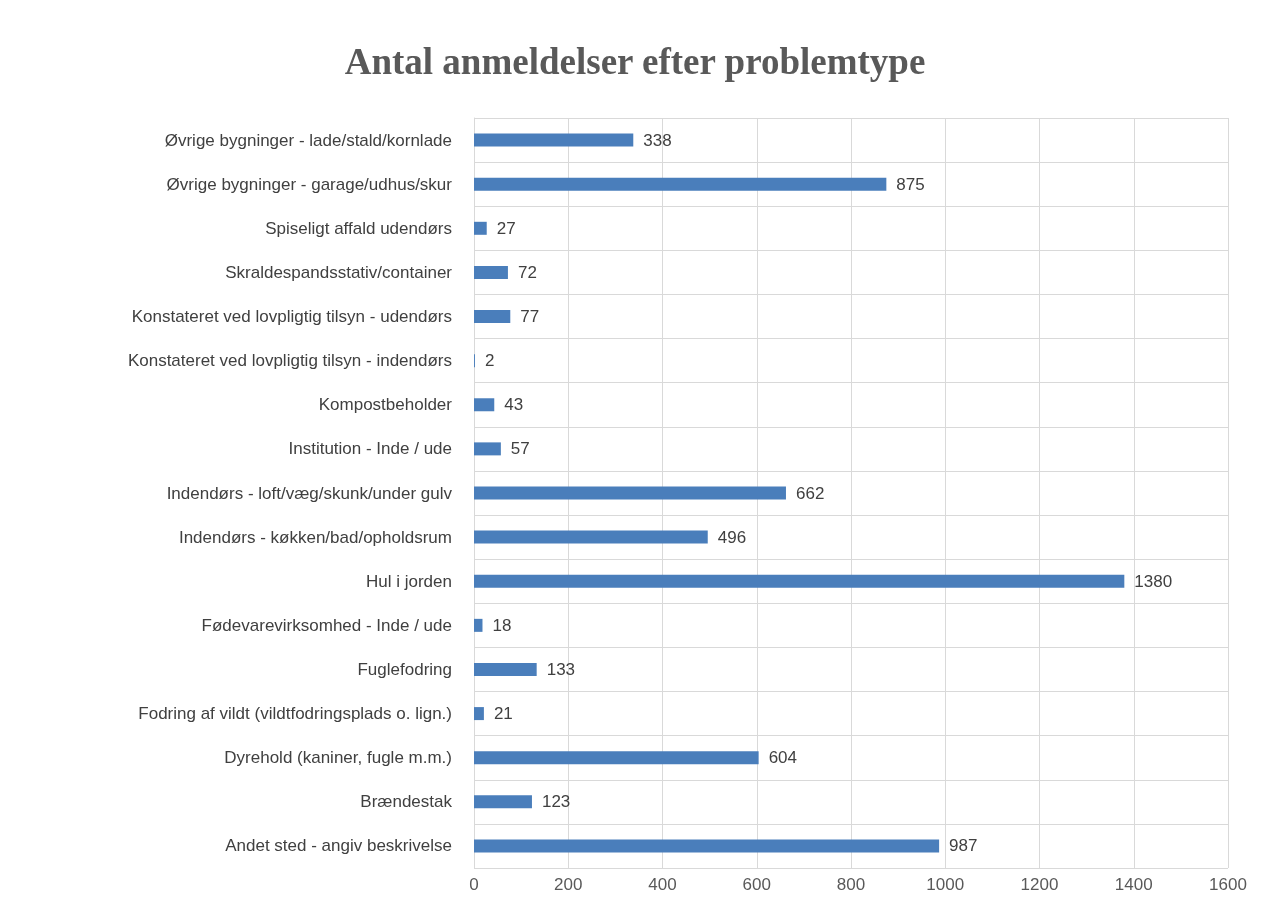 This screenshot has height=923, width=1270. Describe the element at coordinates (556, 802) in the screenshot. I see `data-label: 123` at that location.